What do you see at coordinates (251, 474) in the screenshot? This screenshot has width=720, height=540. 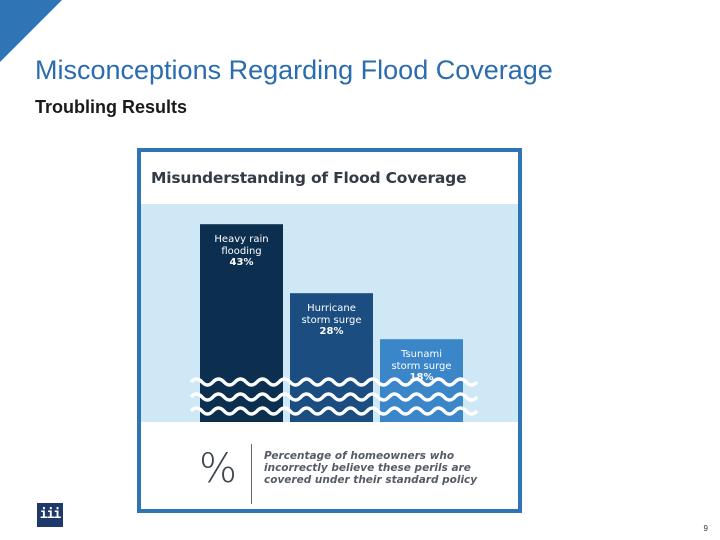 I see `footer-divider` at bounding box center [251, 474].